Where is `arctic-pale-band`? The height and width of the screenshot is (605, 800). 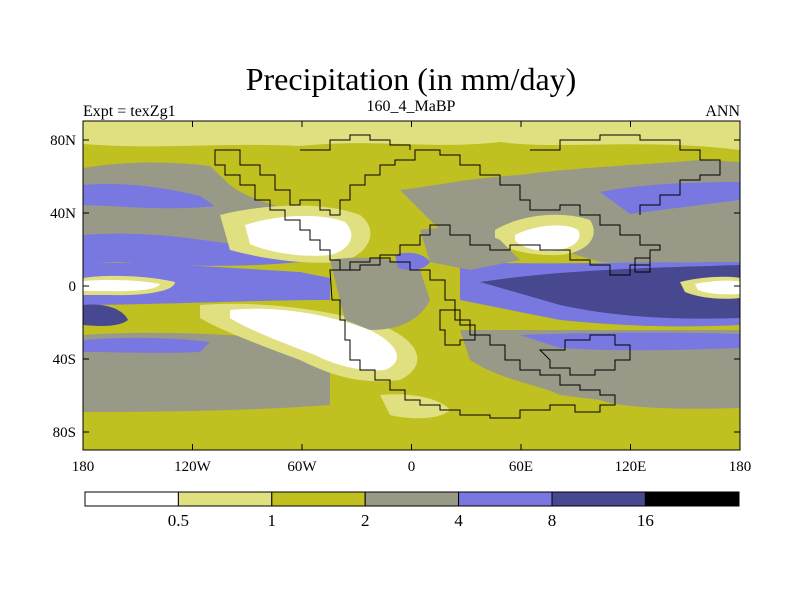 arctic-pale-band is located at coordinates (411, 135).